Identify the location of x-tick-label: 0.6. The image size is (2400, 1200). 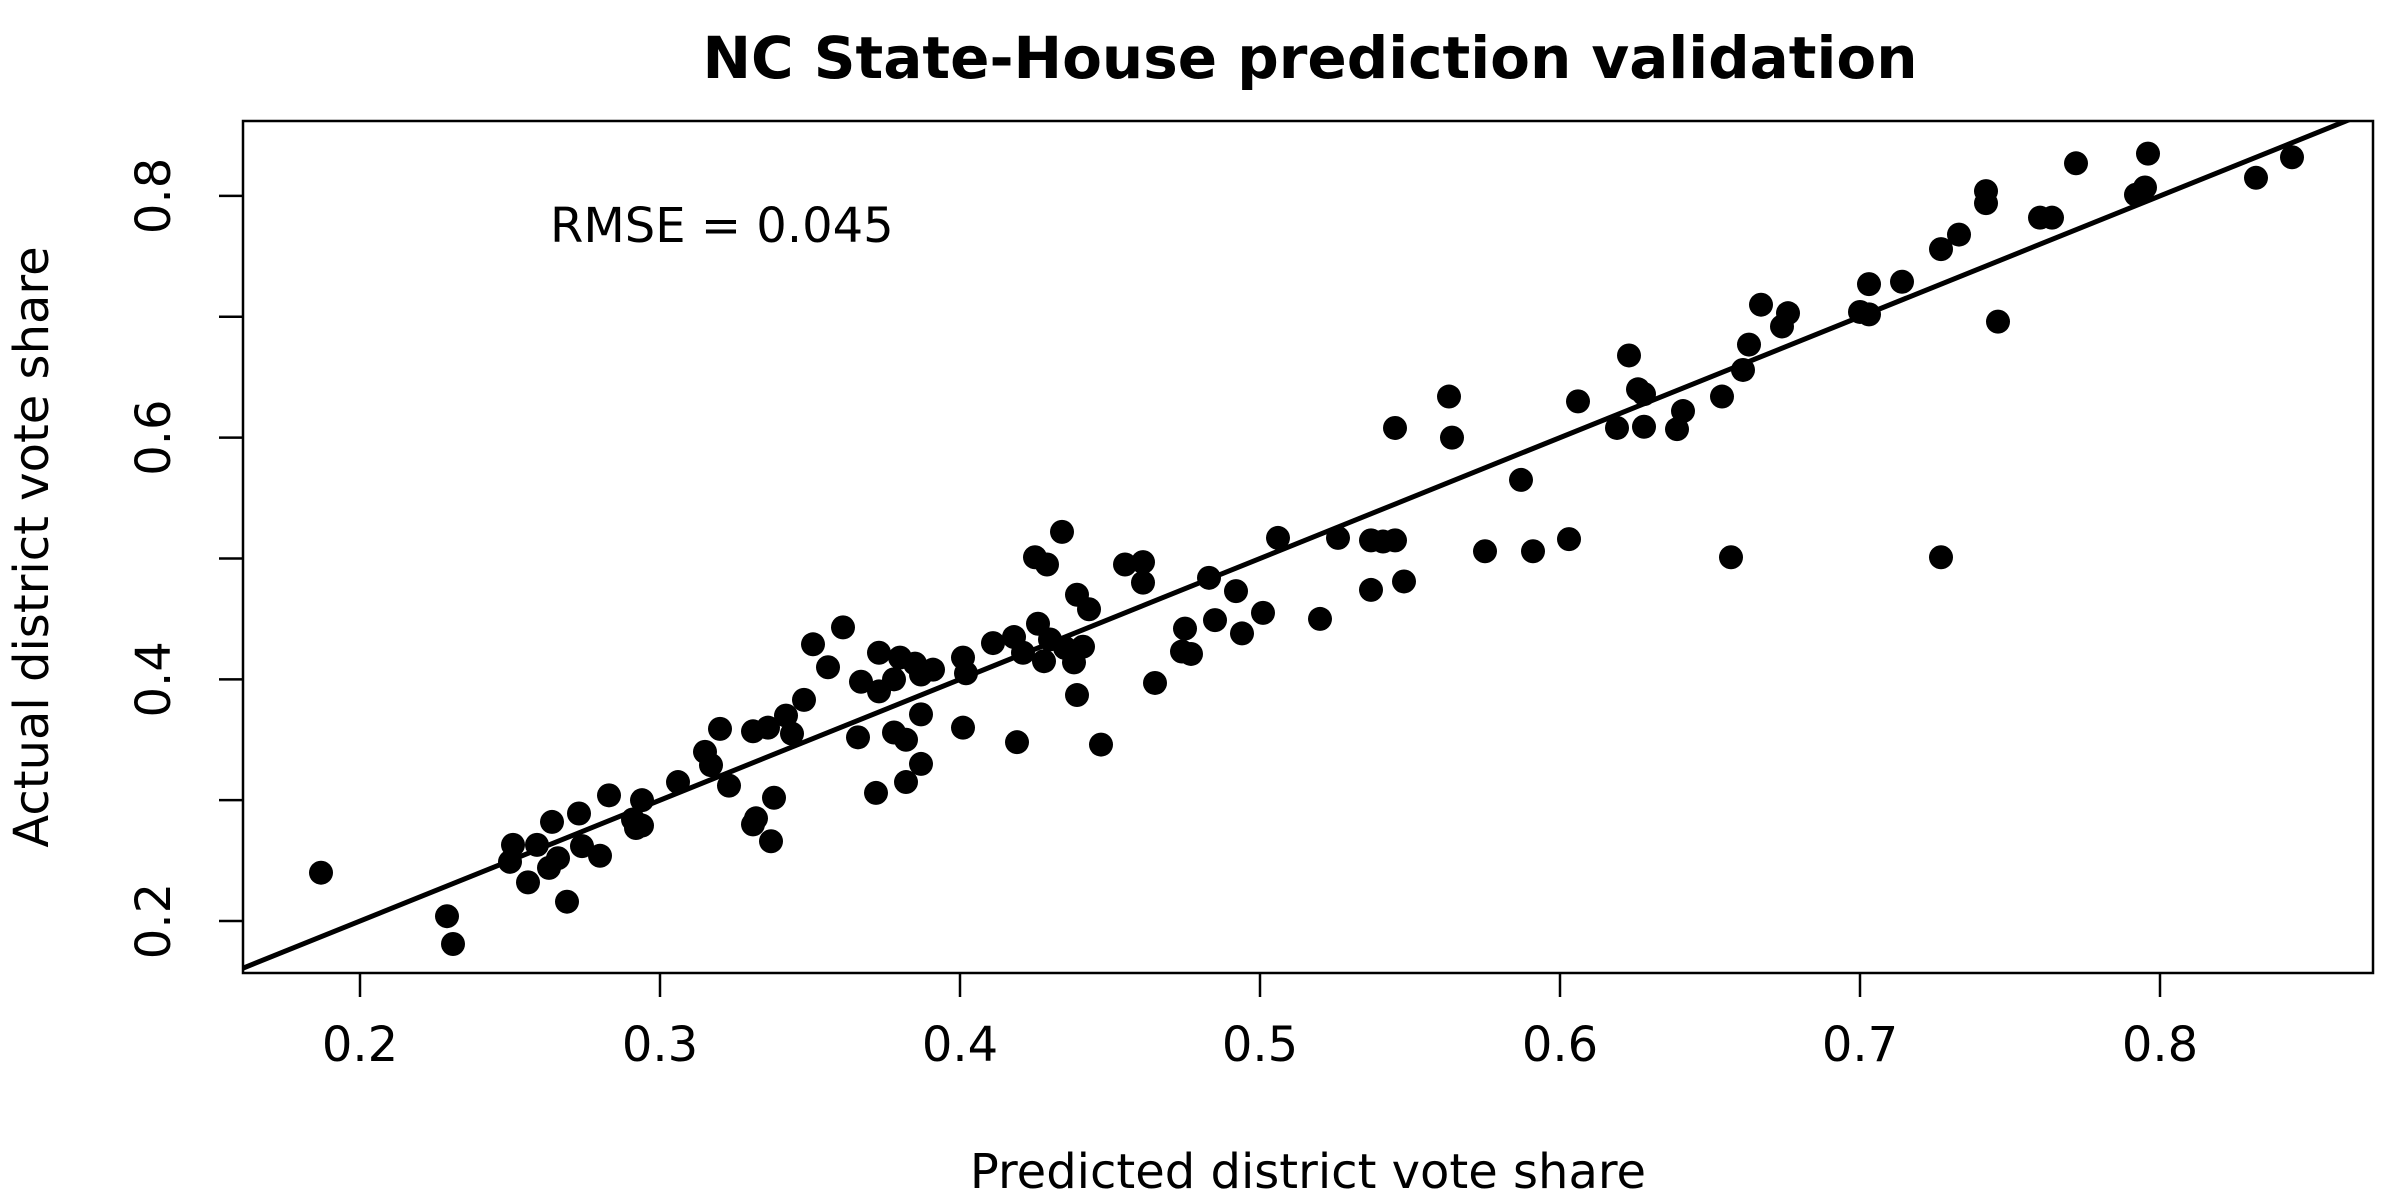
(1560, 1045).